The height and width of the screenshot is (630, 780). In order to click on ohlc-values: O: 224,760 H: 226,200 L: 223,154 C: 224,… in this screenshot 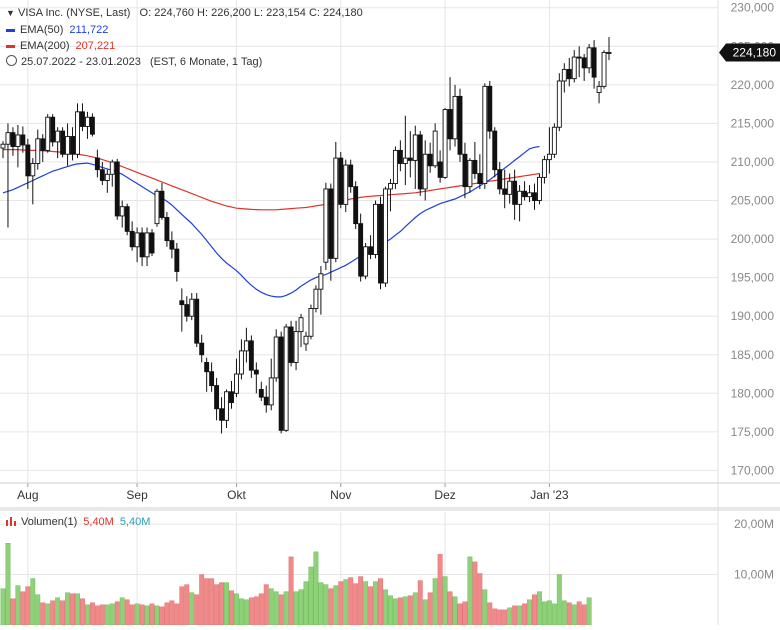, I will do `click(251, 13)`.